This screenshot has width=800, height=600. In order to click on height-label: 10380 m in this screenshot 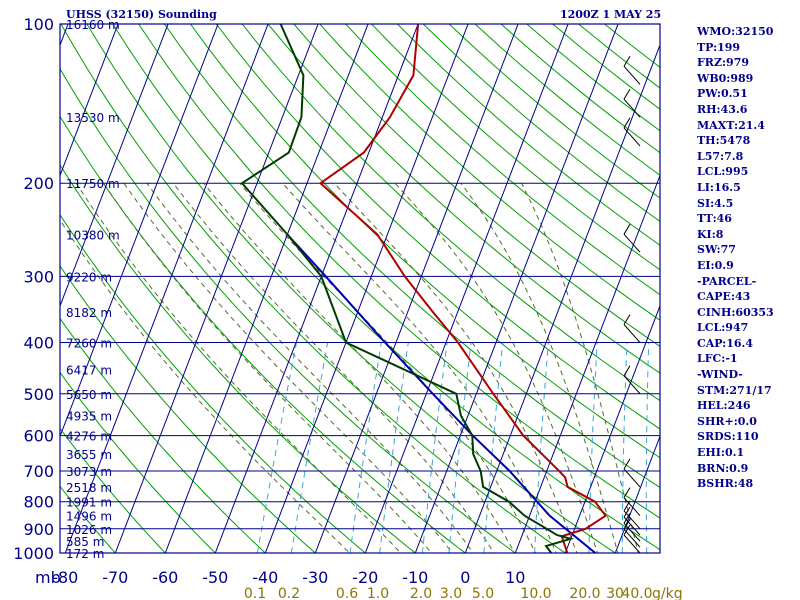, I will do `click(93, 236)`.